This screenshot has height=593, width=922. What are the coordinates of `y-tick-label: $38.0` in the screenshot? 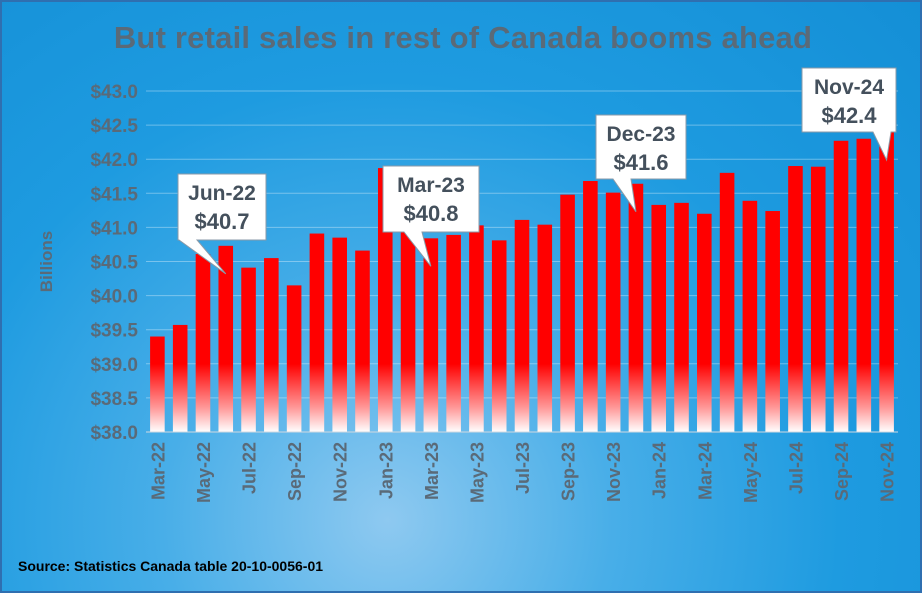 It's located at (114, 433).